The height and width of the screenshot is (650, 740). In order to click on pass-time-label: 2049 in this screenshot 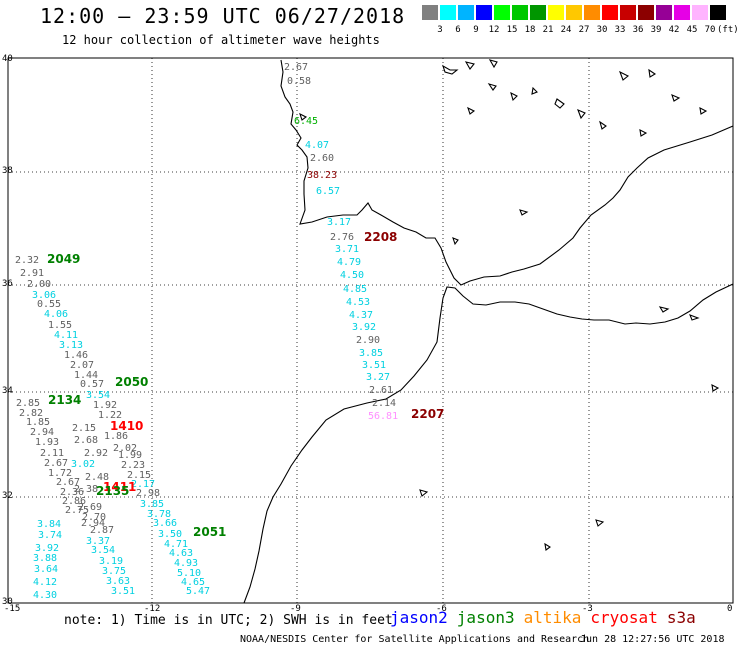, I will do `click(63, 259)`.